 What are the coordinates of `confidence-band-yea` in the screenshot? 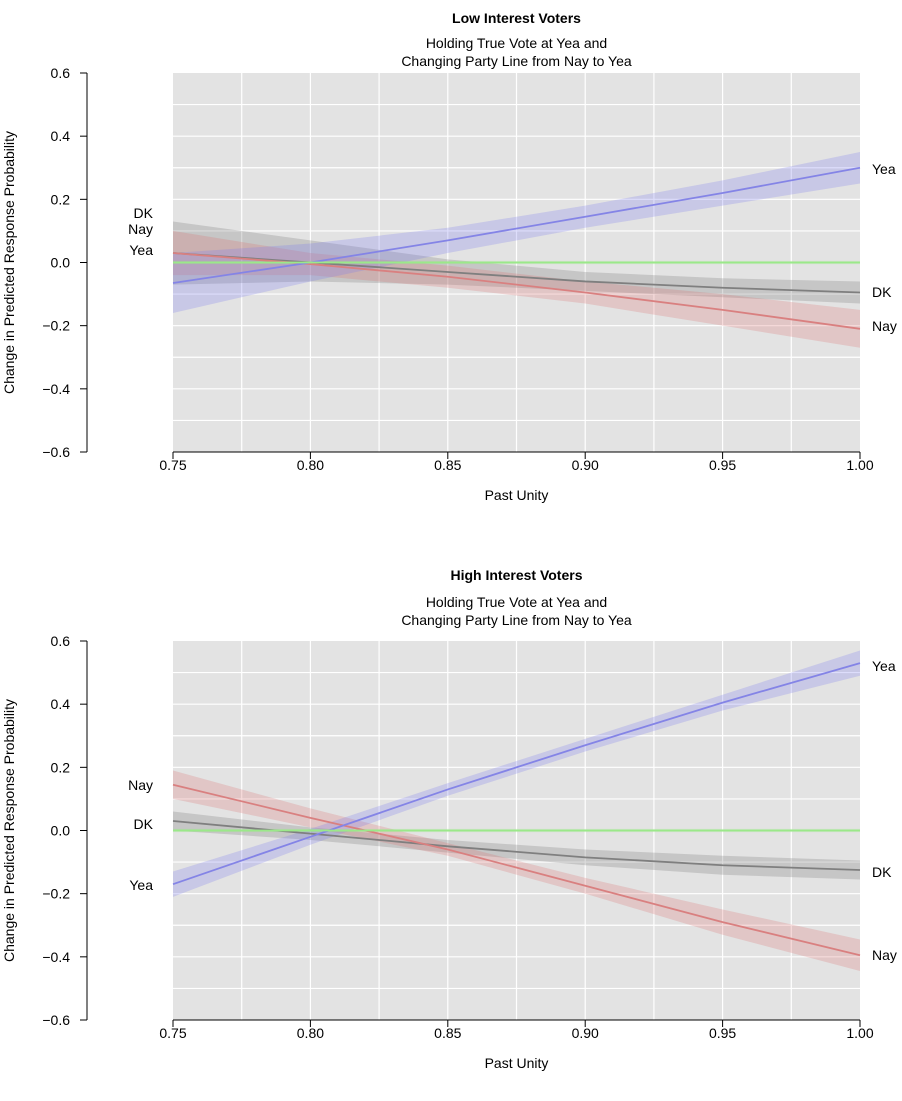 It's located at (516, 232).